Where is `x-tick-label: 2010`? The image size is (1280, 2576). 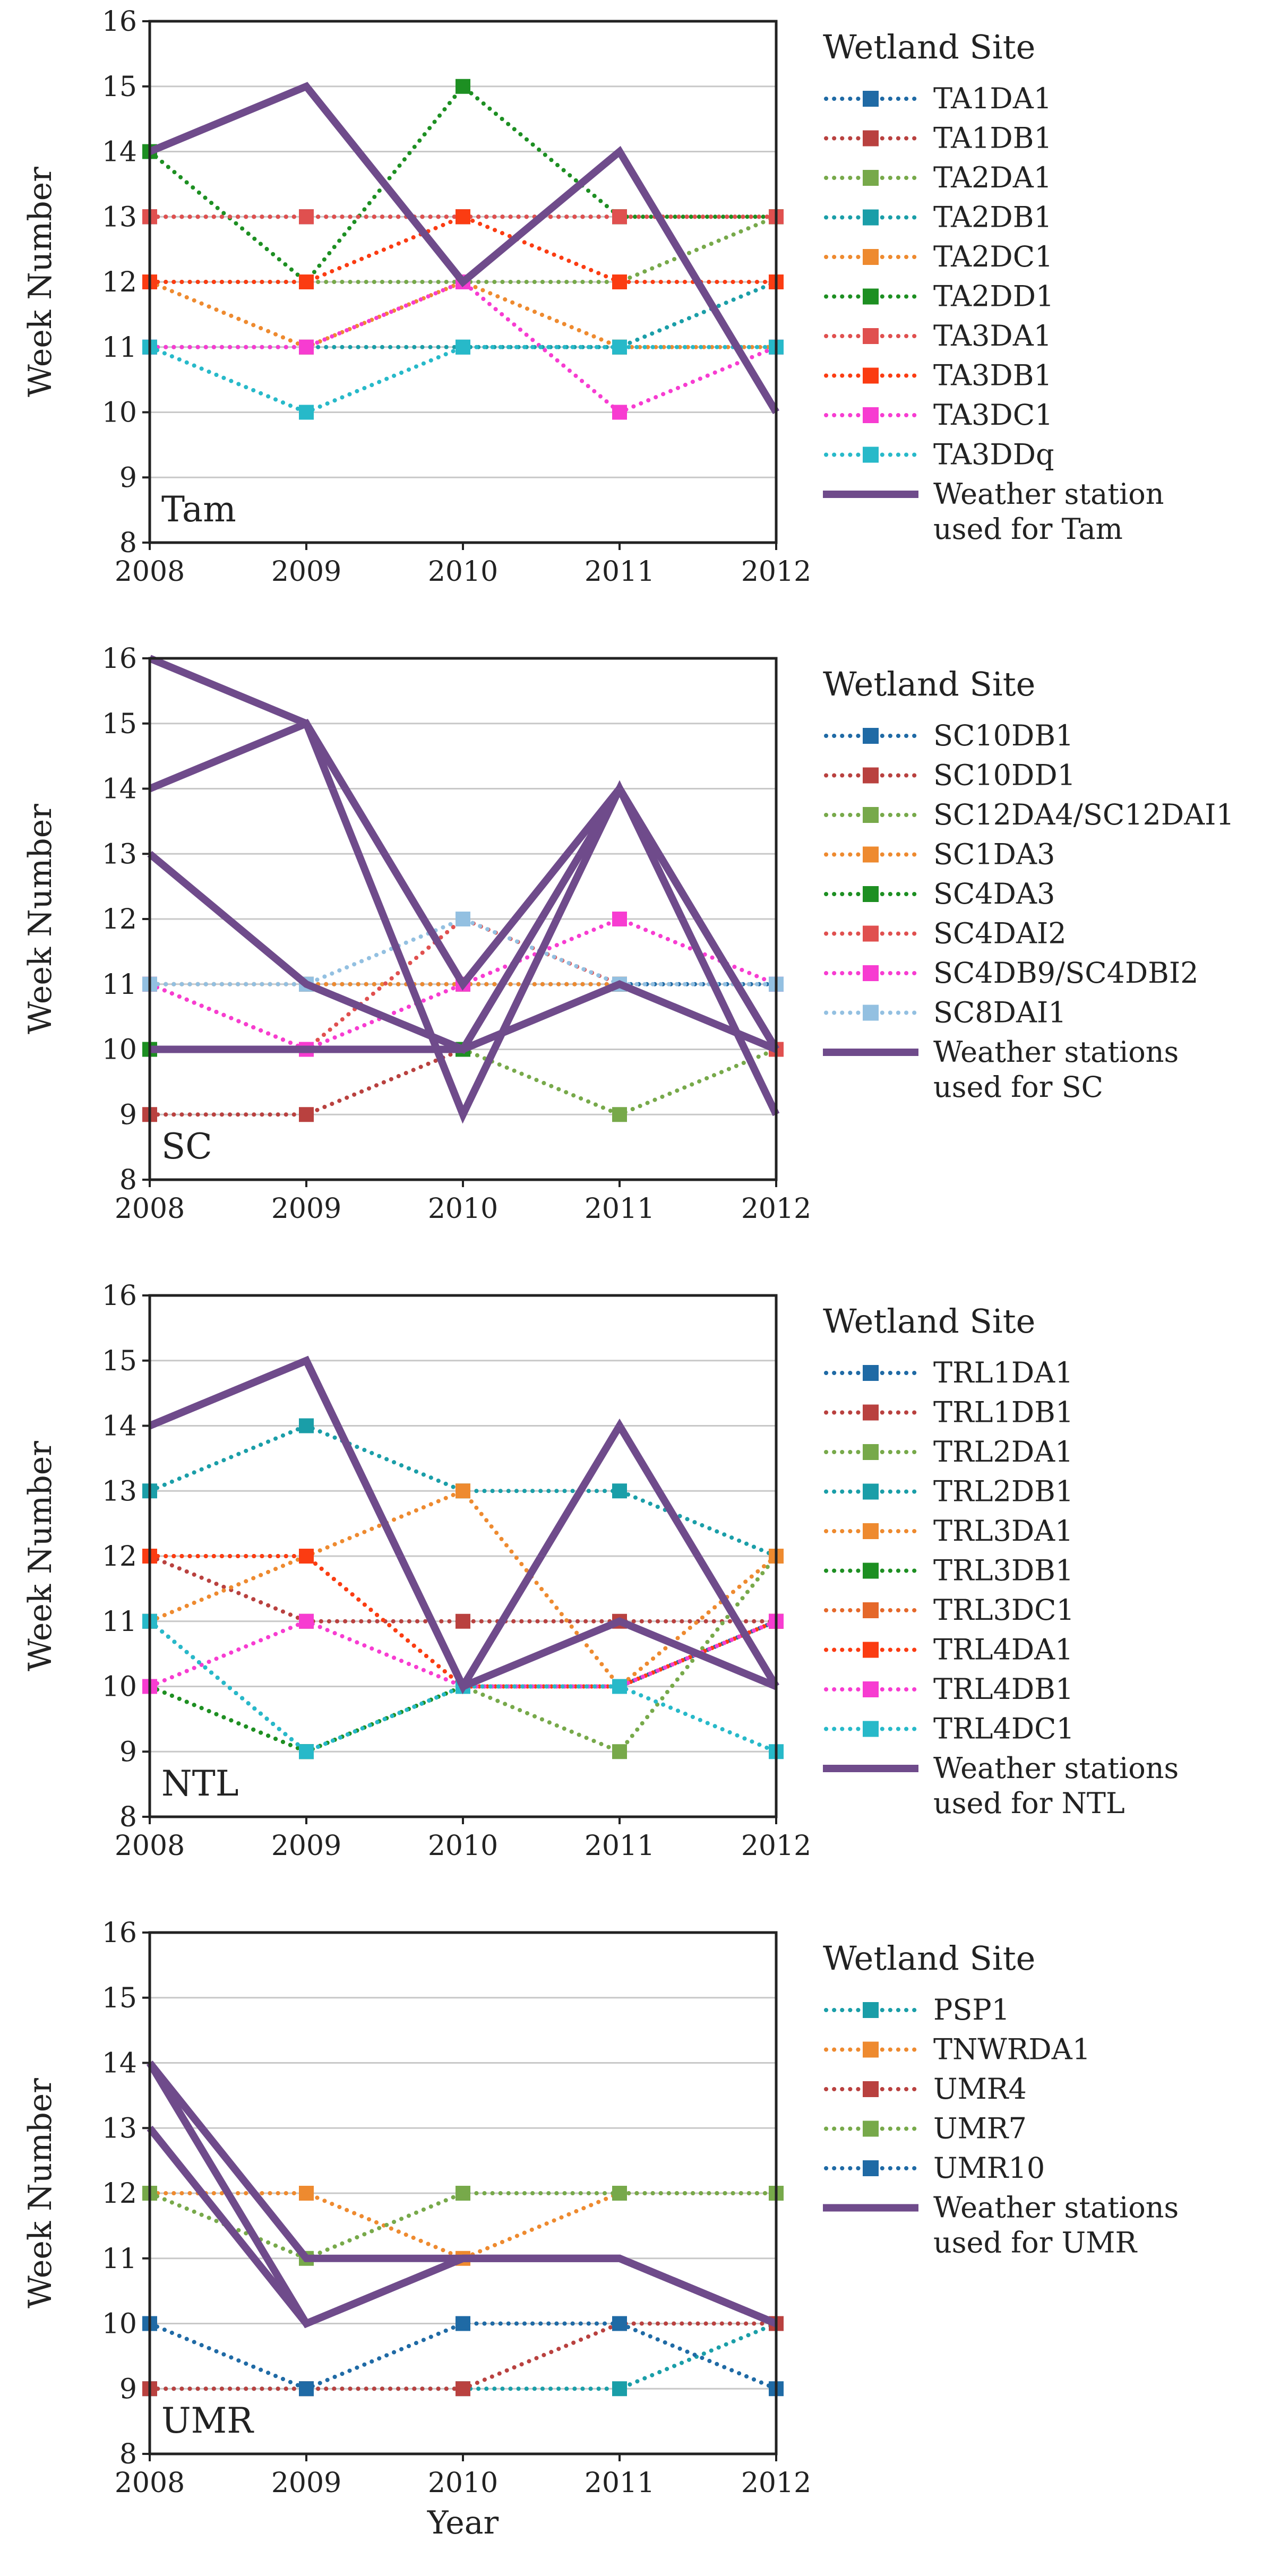 x-tick-label: 2010 is located at coordinates (463, 1846).